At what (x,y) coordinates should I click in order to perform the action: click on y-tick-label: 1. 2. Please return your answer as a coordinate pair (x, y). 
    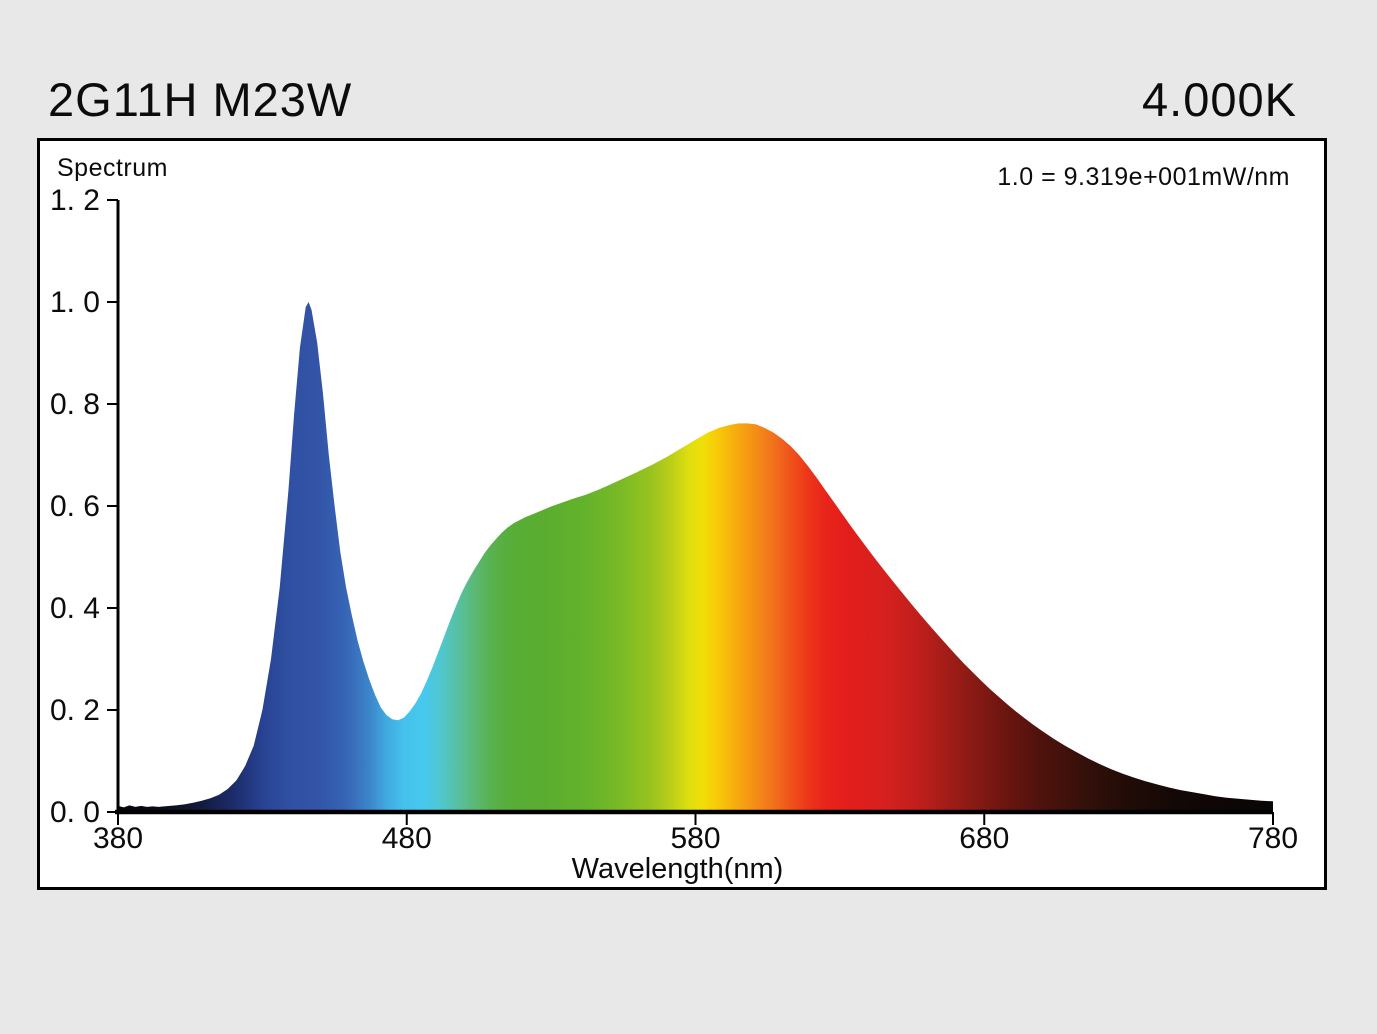
    Looking at the image, I should click on (75, 200).